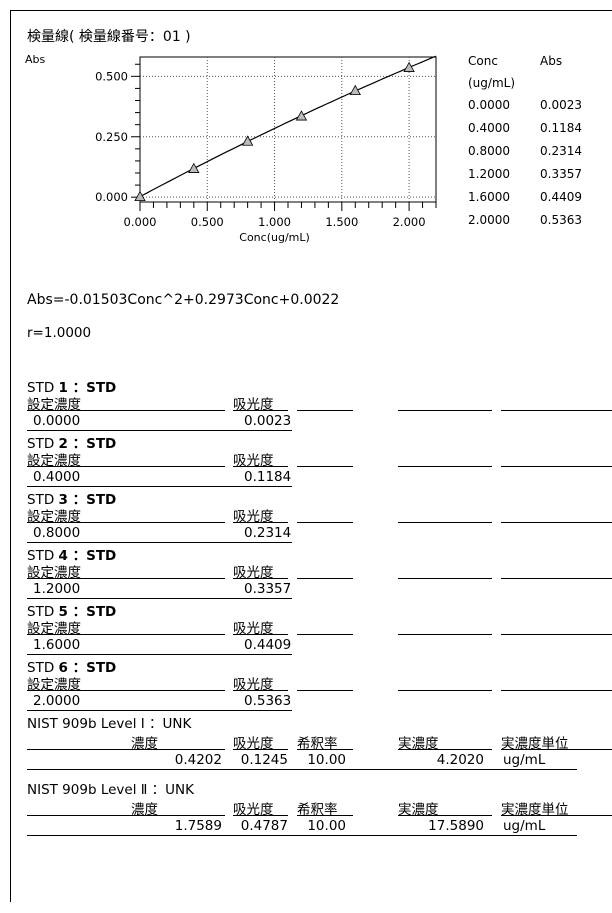 The image size is (612, 913). I want to click on table-cell-conc: 0.8000, so click(489, 151).